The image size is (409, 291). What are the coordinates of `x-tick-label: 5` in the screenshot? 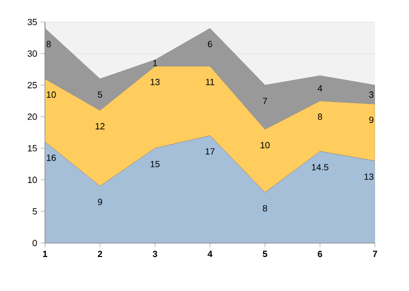 It's located at (265, 254).